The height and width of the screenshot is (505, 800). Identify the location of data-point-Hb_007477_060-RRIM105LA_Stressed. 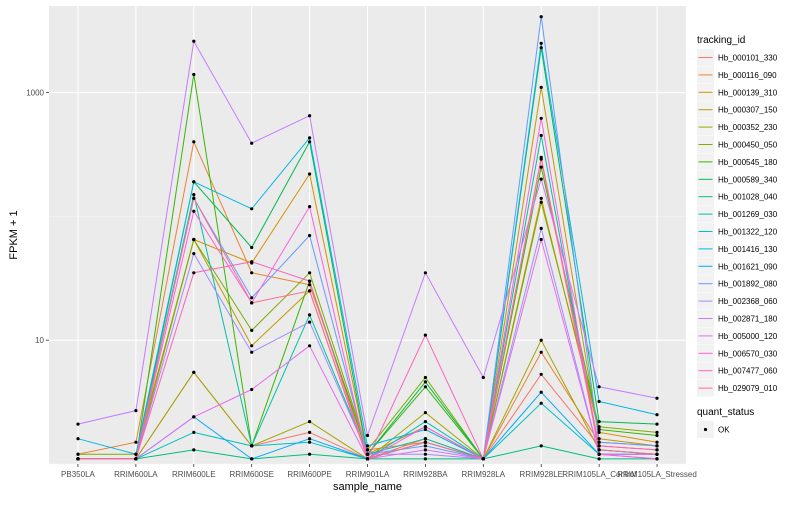
(657, 450).